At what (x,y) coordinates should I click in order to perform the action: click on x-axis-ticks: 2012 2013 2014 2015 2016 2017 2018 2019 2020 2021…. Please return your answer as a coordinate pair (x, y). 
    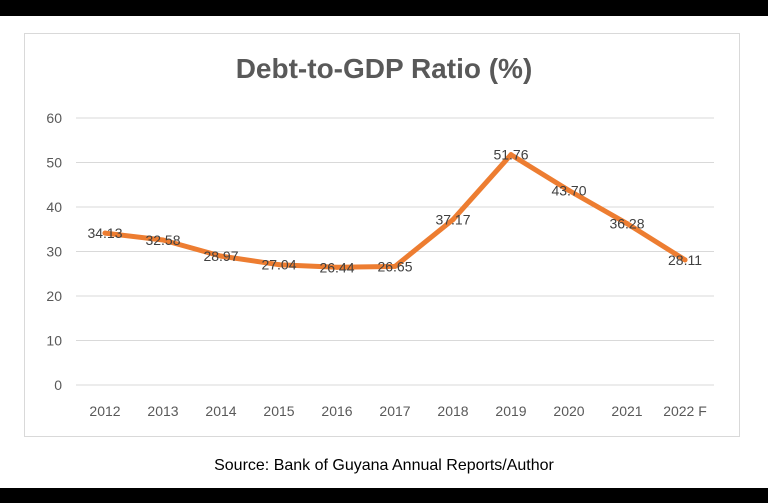
    Looking at the image, I should click on (397, 411).